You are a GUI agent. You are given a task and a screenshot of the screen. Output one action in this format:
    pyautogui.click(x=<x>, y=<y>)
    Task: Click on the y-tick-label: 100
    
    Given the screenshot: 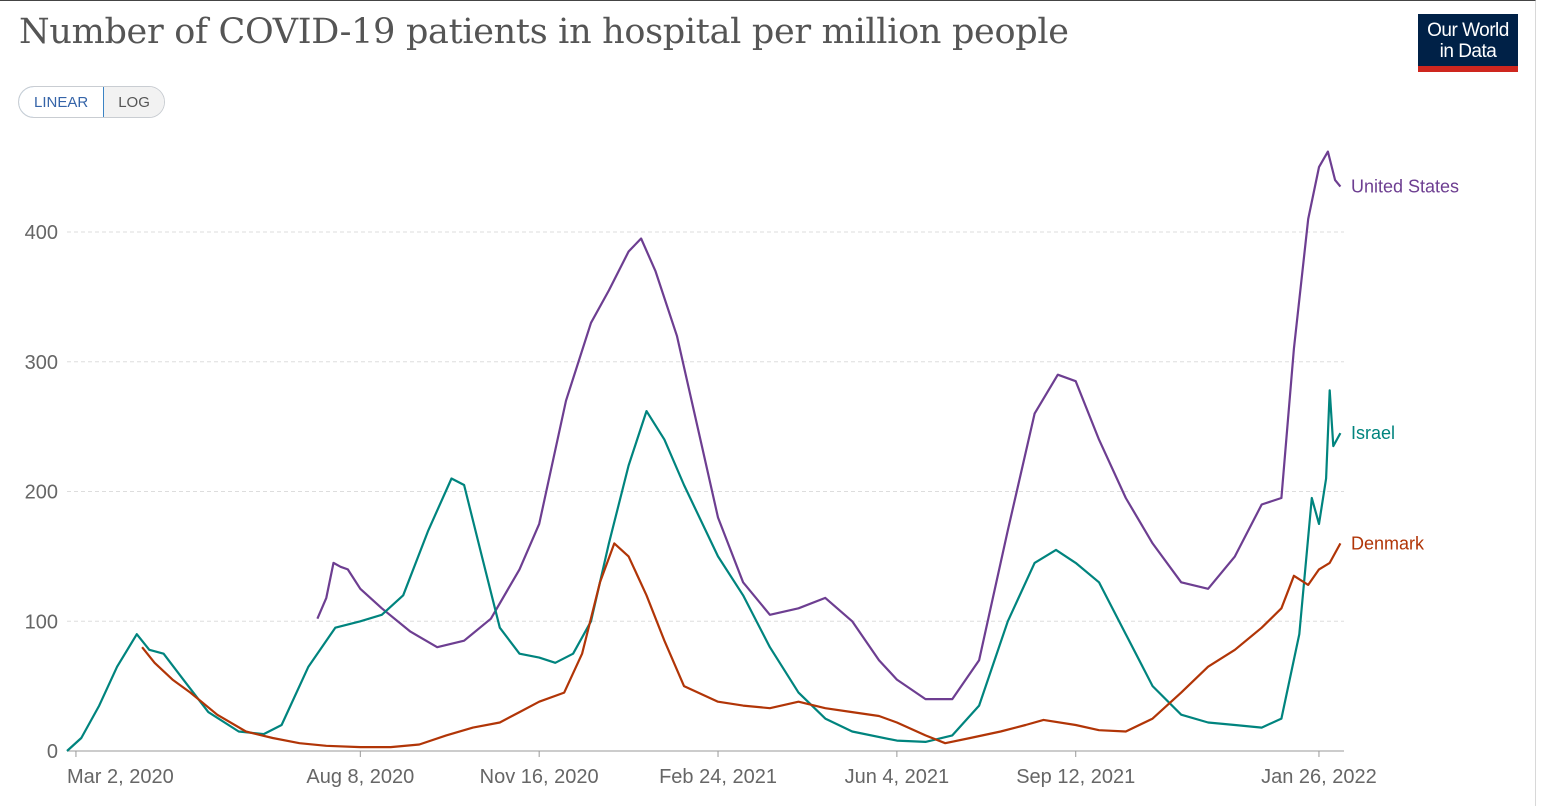 What is the action you would take?
    pyautogui.click(x=41, y=622)
    